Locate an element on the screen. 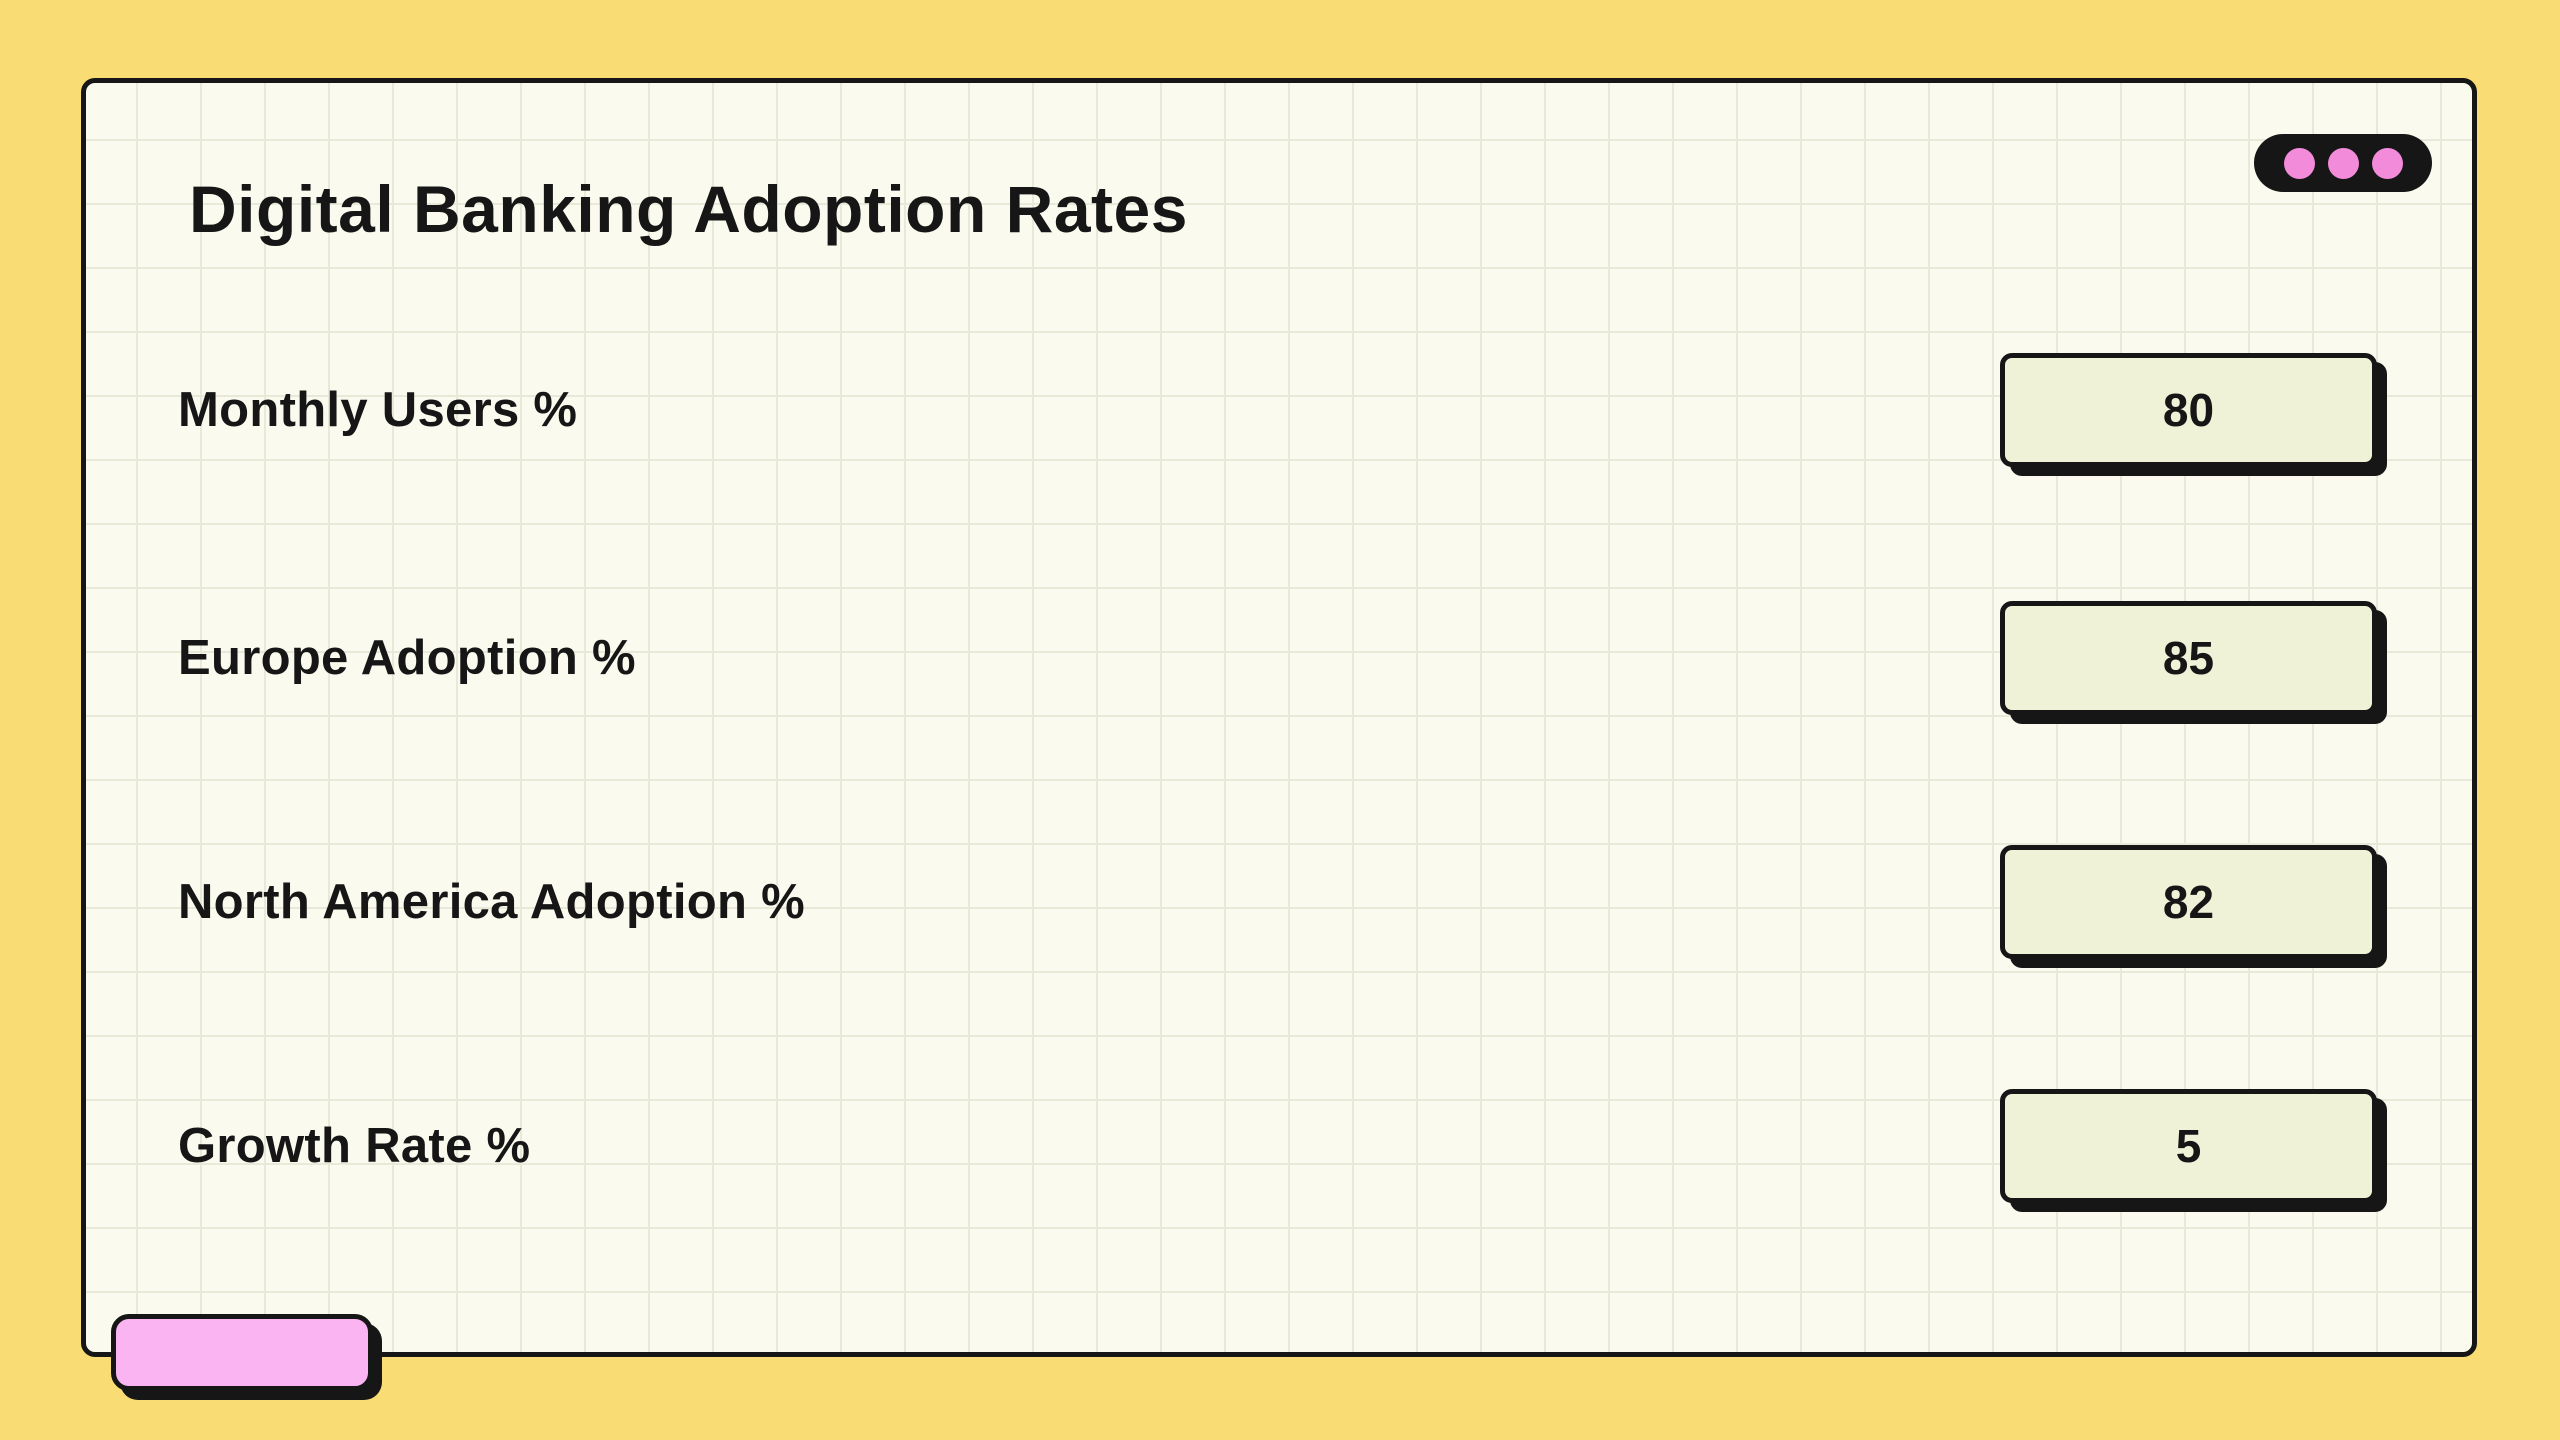 The width and height of the screenshot is (2560, 1440). form-row: Monthly Users % 80 is located at coordinates (1279, 410).